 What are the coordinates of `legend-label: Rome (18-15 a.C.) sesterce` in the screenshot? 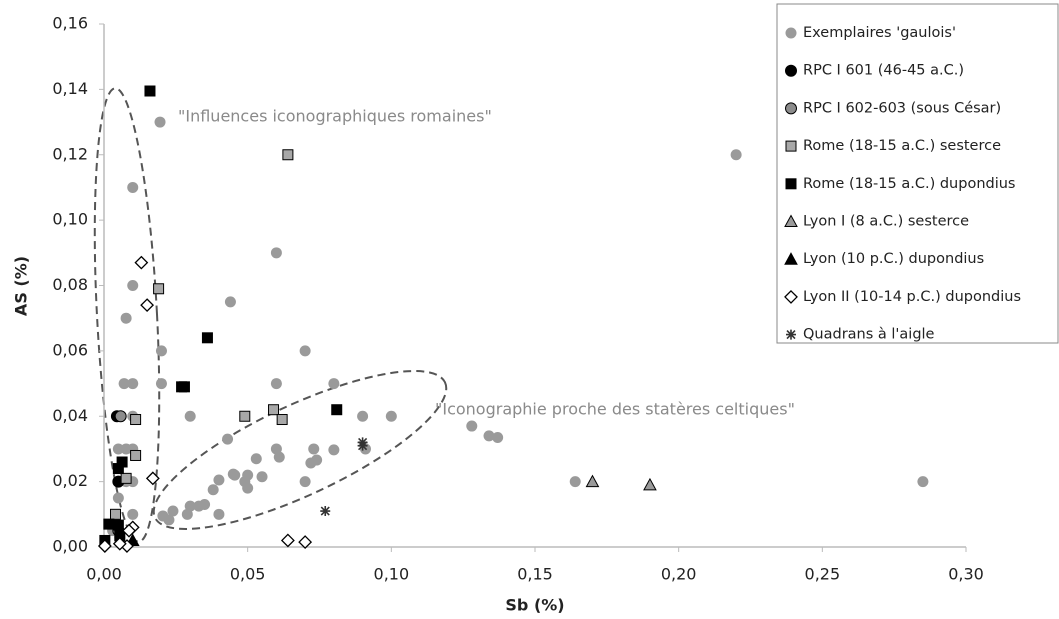 It's located at (902, 146).